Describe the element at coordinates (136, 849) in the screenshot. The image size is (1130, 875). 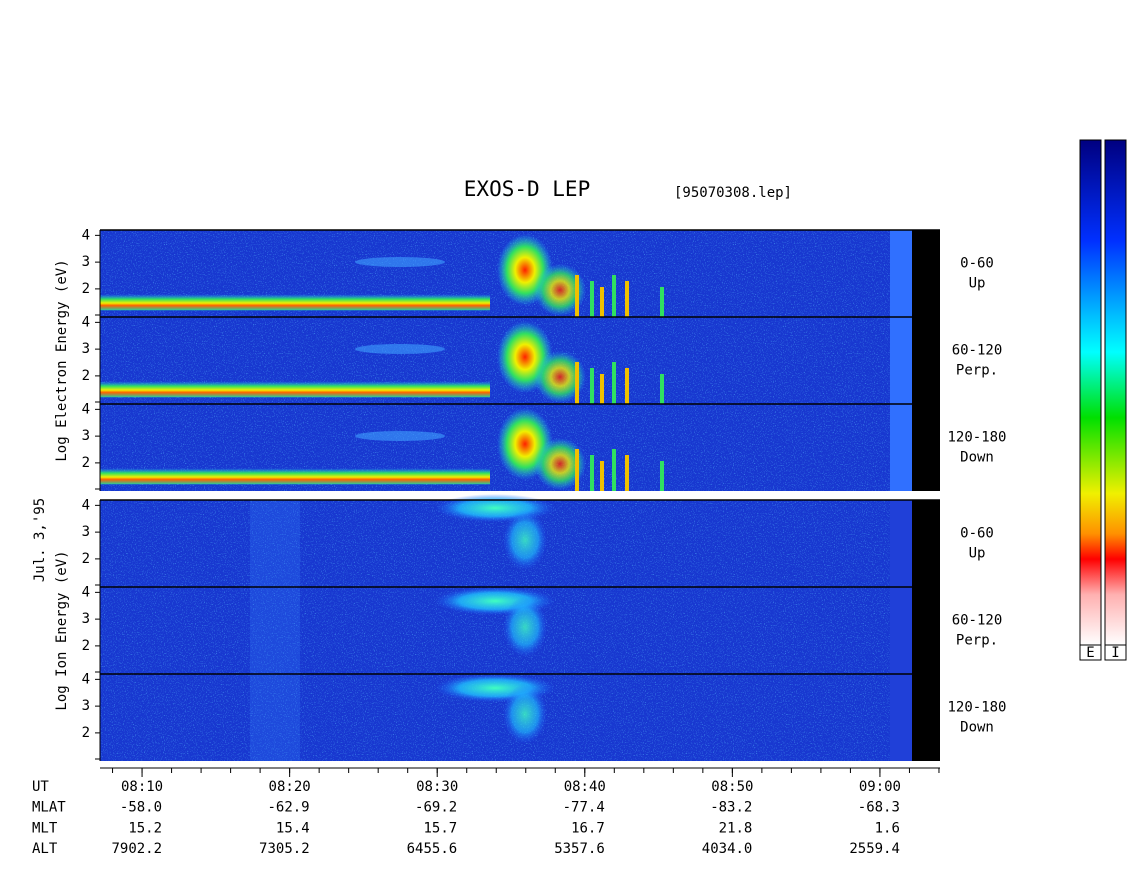
I see `orbit-value: 7902.2` at that location.